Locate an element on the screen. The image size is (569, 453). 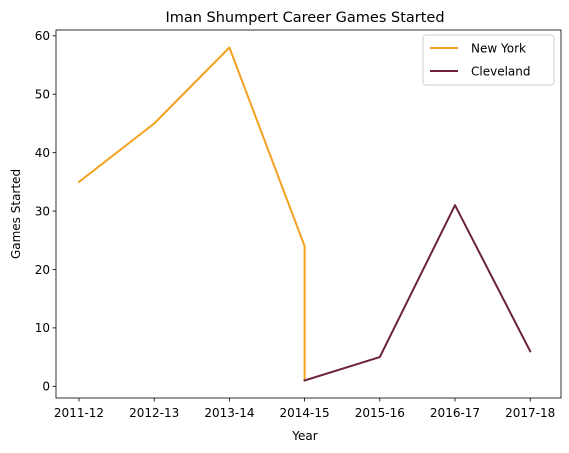
y-tick-label: 50 is located at coordinates (42, 95).